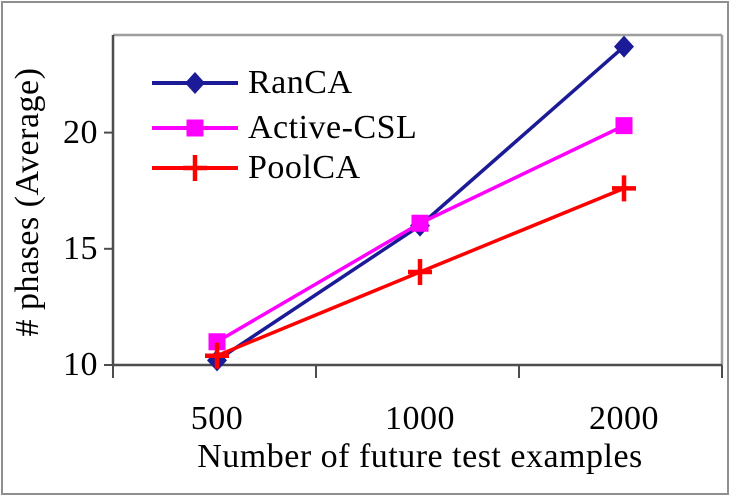  Describe the element at coordinates (420, 418) in the screenshot. I see `x-tick-label-1000: 1000` at that location.